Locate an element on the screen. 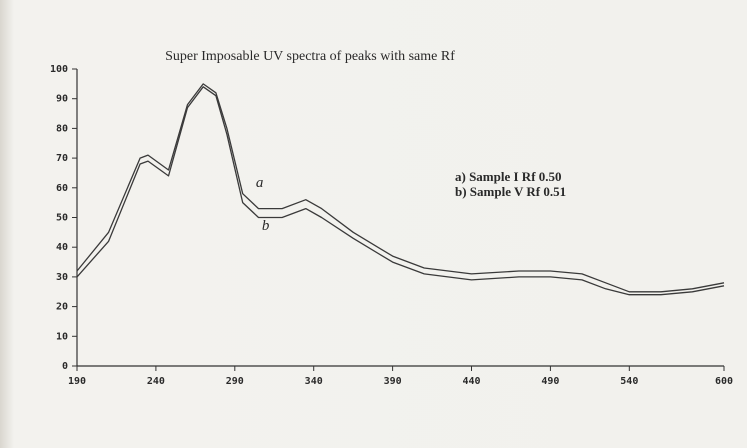 This screenshot has height=448, width=747. x-tick-label: 390 is located at coordinates (393, 381).